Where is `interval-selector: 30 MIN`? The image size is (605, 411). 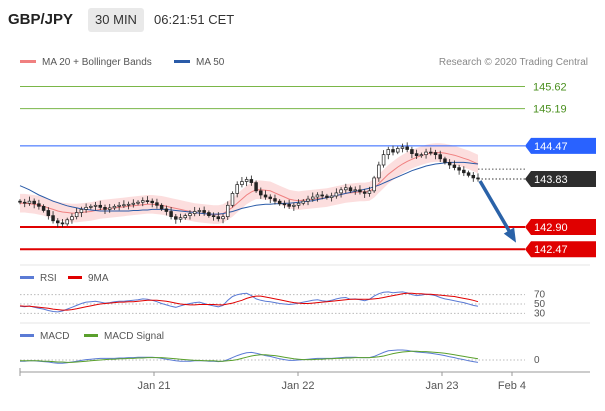
interval-selector: 30 MIN is located at coordinates (116, 20).